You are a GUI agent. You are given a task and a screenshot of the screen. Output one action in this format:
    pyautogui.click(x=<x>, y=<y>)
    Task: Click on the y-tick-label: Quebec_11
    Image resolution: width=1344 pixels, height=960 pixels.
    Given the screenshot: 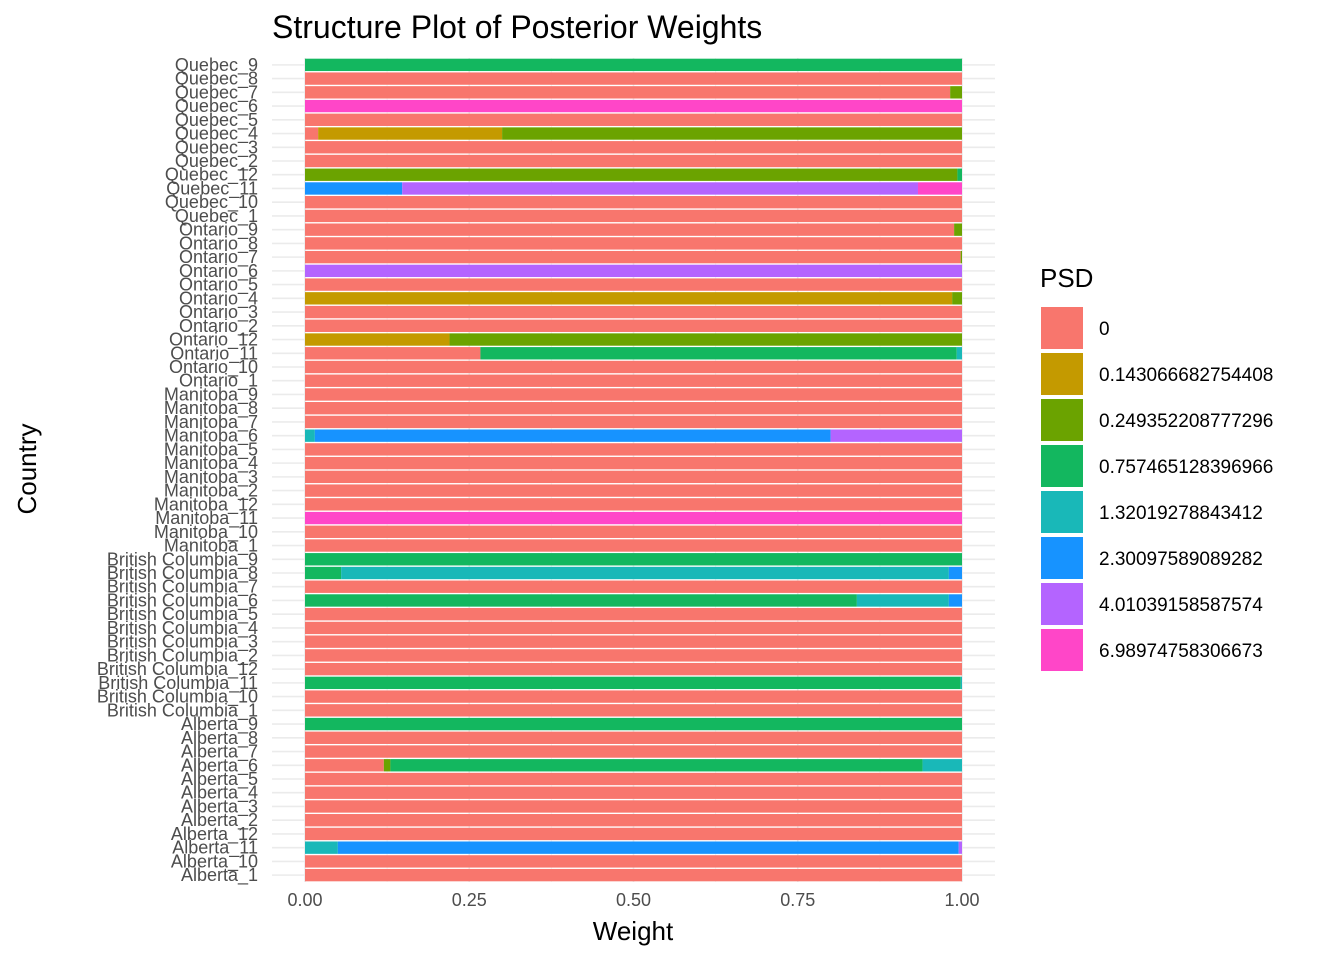 What is the action you would take?
    pyautogui.click(x=212, y=188)
    